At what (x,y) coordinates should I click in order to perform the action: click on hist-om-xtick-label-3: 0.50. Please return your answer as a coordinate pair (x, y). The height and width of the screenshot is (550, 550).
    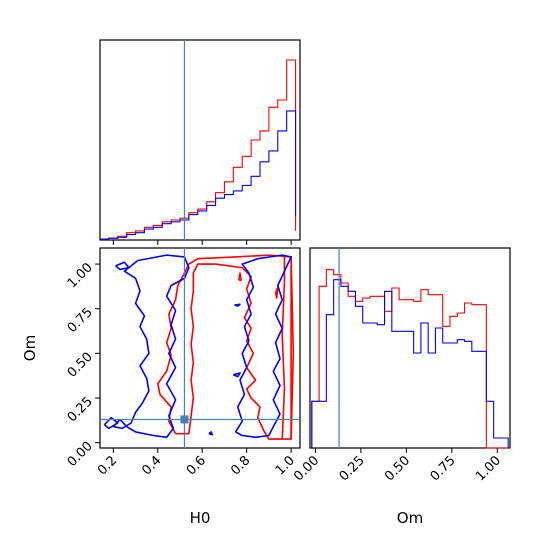
    Looking at the image, I should click on (397, 468).